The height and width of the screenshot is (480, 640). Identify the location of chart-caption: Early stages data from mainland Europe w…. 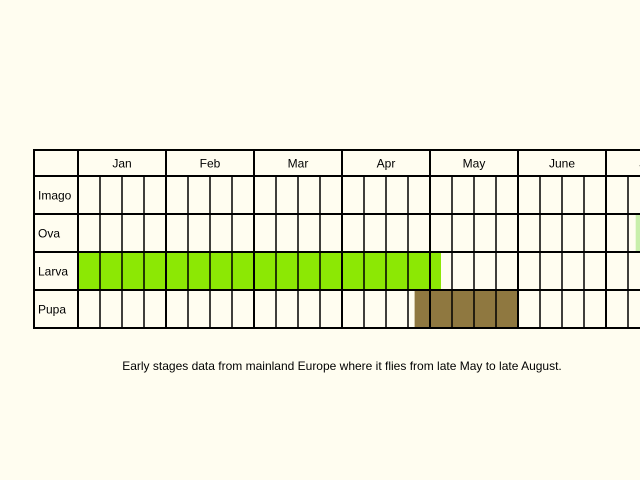
(342, 366).